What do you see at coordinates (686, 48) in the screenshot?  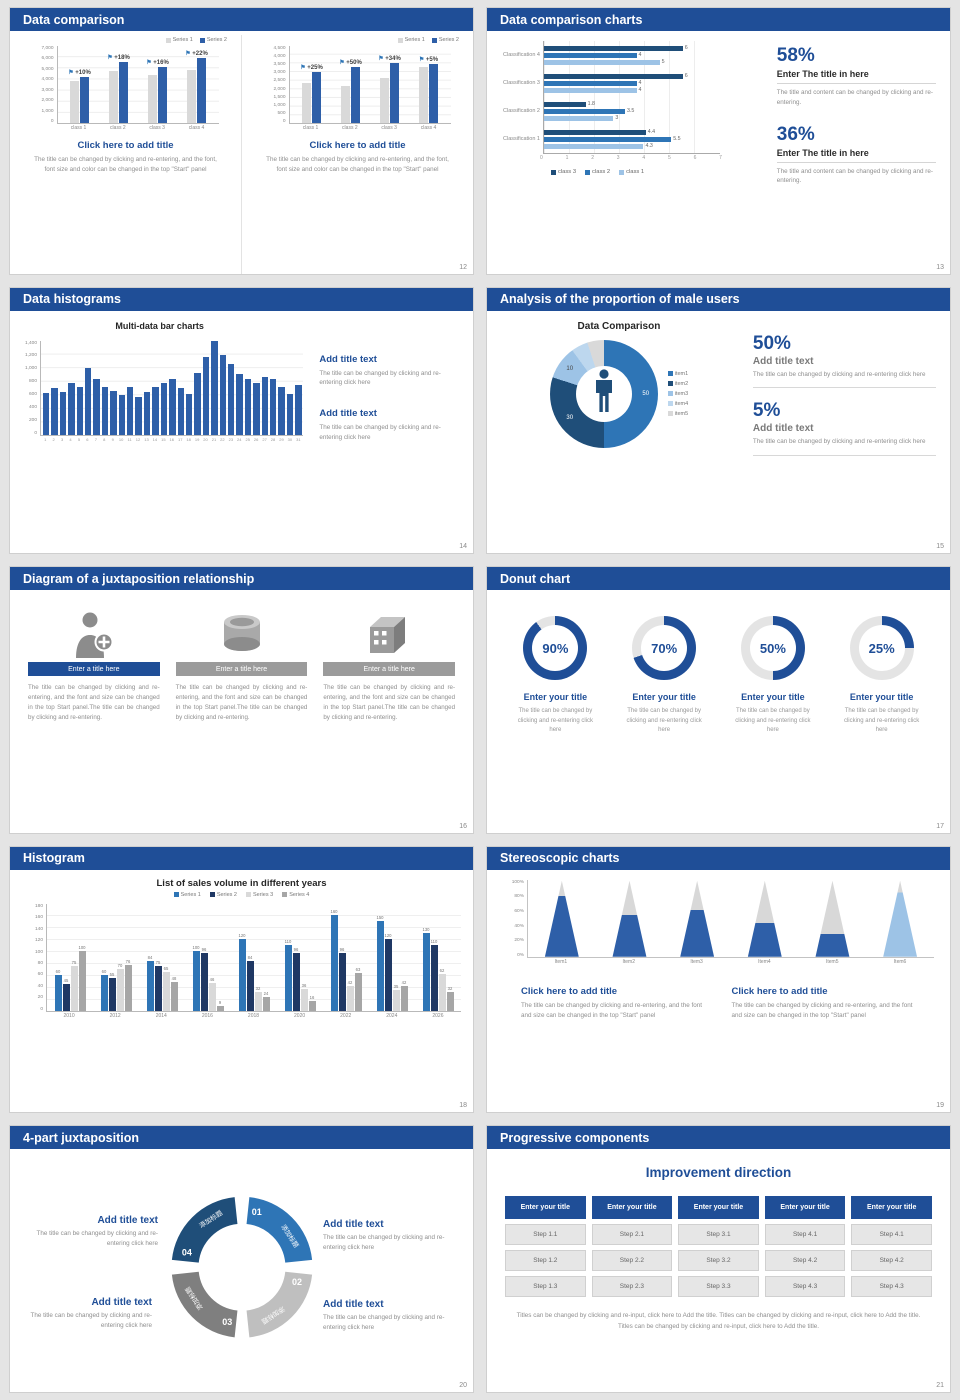 I see `value-label: 6` at bounding box center [686, 48].